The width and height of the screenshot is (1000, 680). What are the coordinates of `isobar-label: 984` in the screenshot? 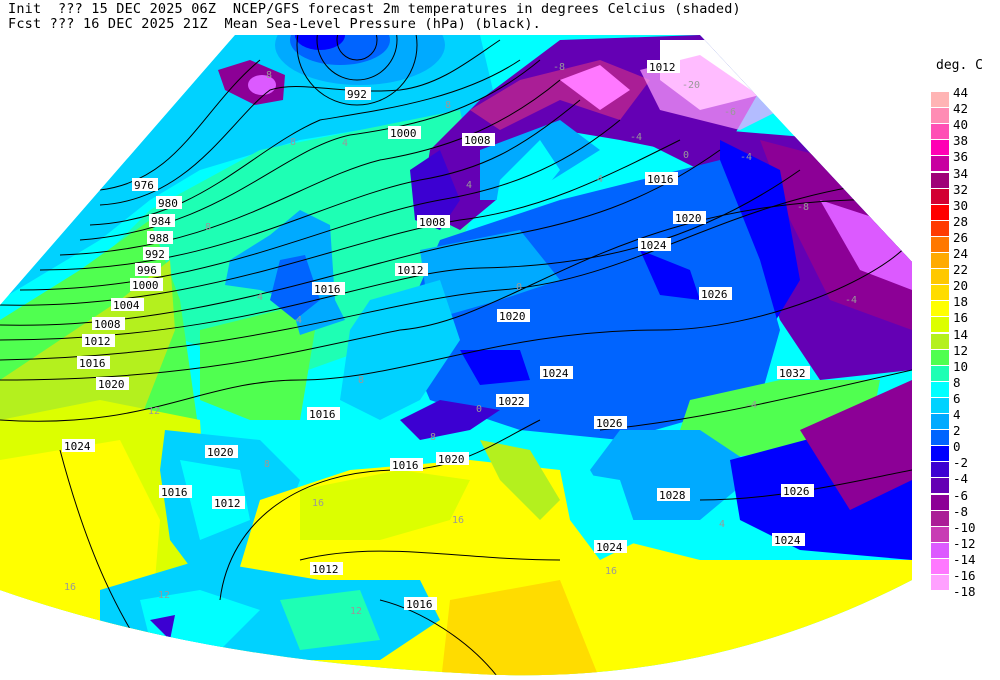 It's located at (162, 221).